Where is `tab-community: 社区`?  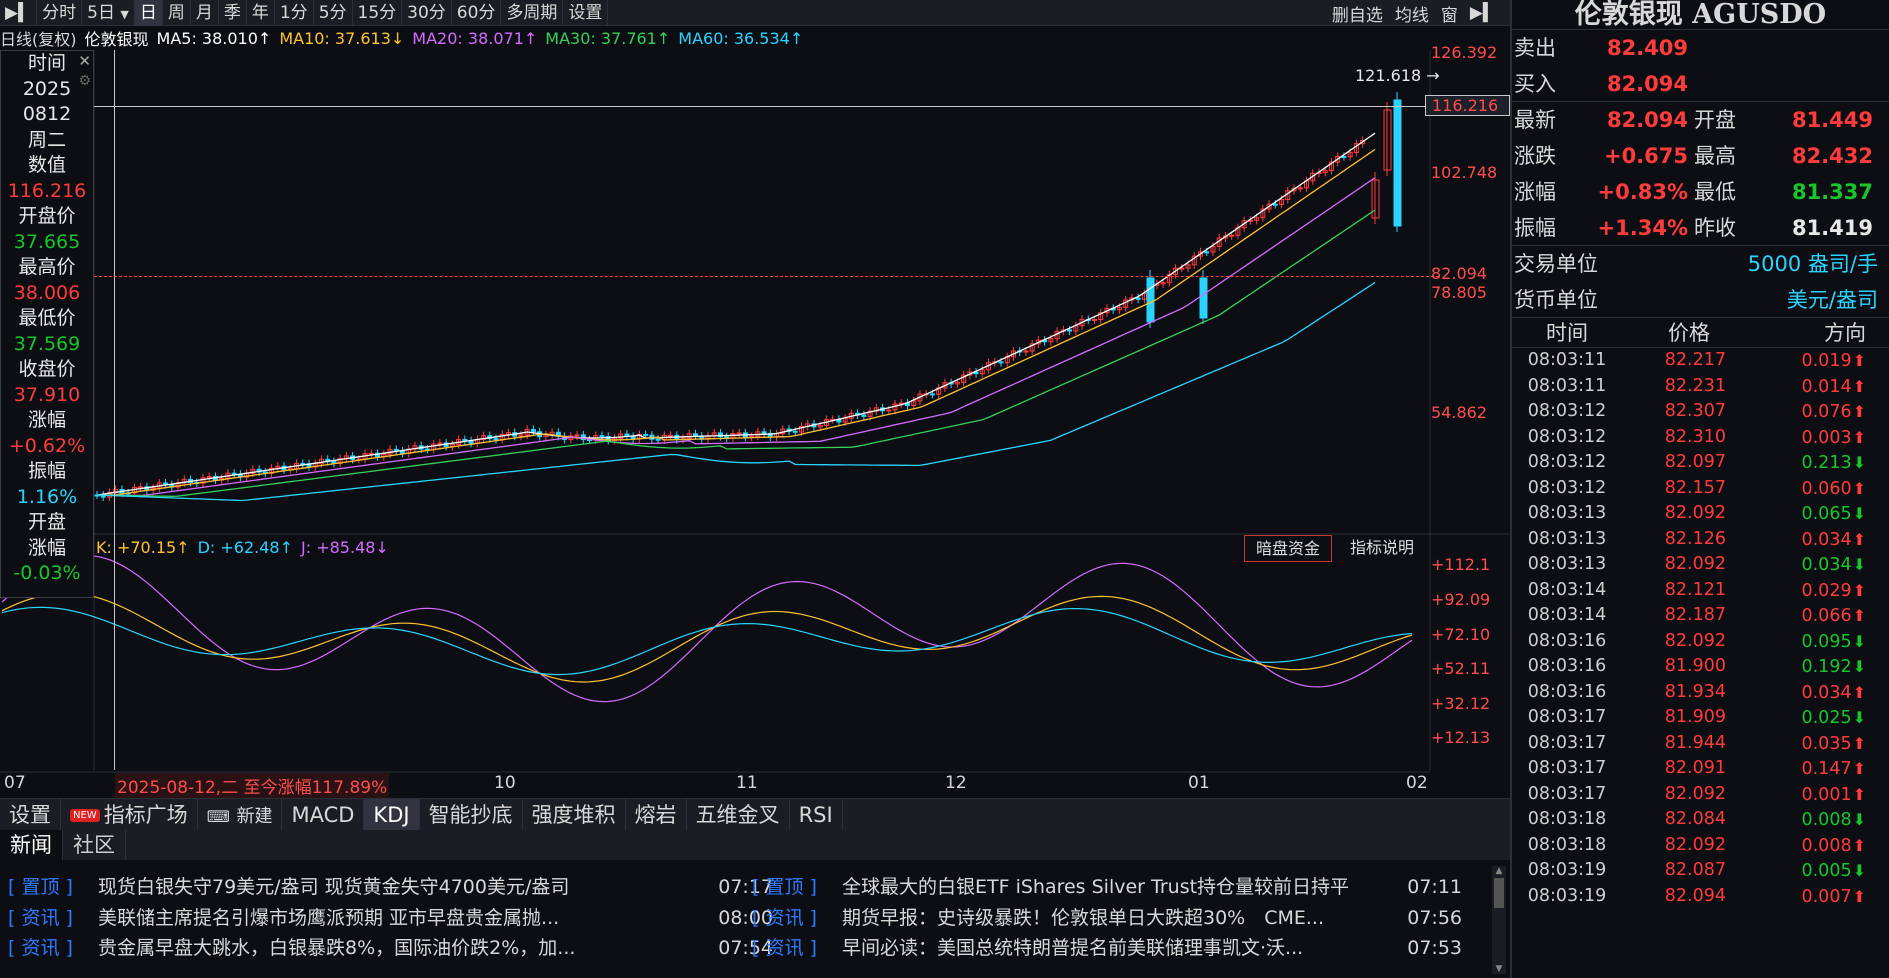 tab-community: 社区 is located at coordinates (94, 845).